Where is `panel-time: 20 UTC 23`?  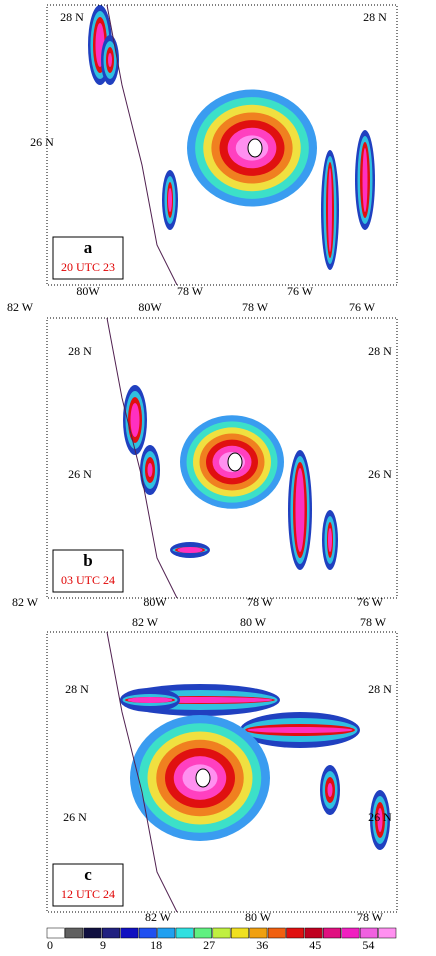
panel-time: 20 UTC 23 is located at coordinates (88, 267).